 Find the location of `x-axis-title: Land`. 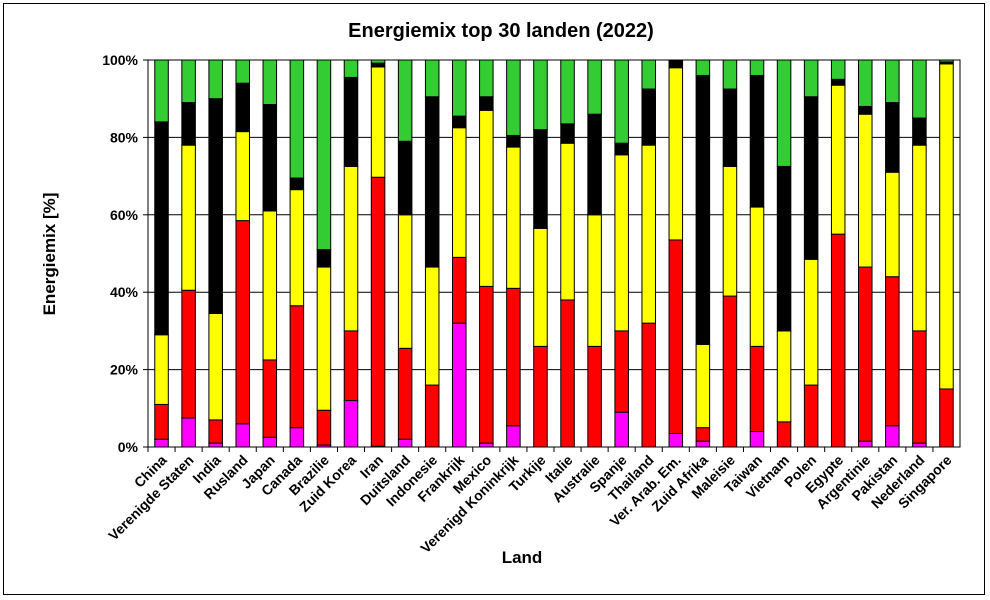

x-axis-title: Land is located at coordinates (522, 557).